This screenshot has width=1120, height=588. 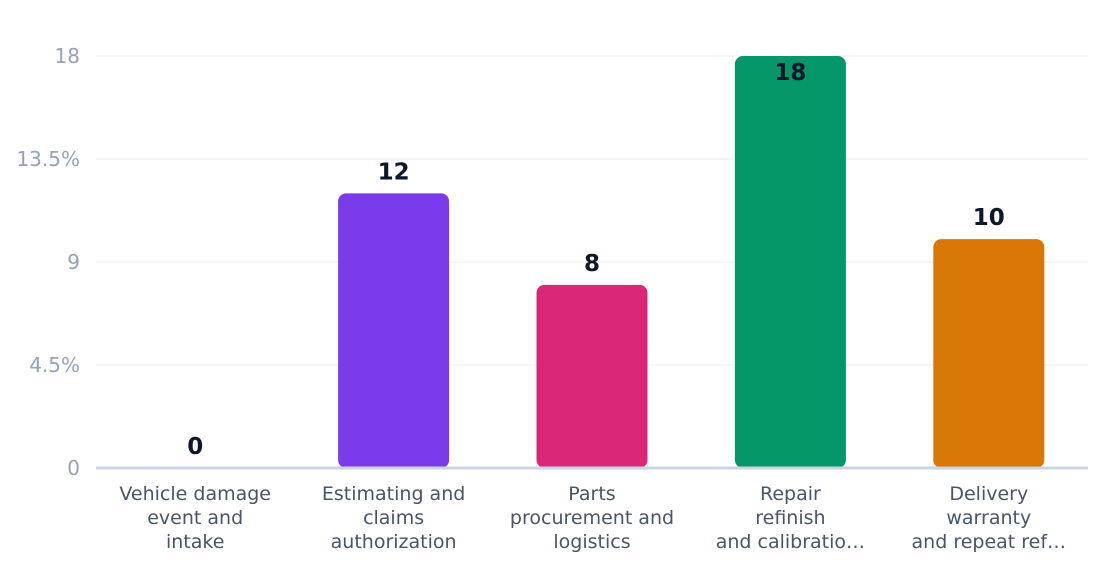 I want to click on x-tick-label-line: event and, so click(x=195, y=518).